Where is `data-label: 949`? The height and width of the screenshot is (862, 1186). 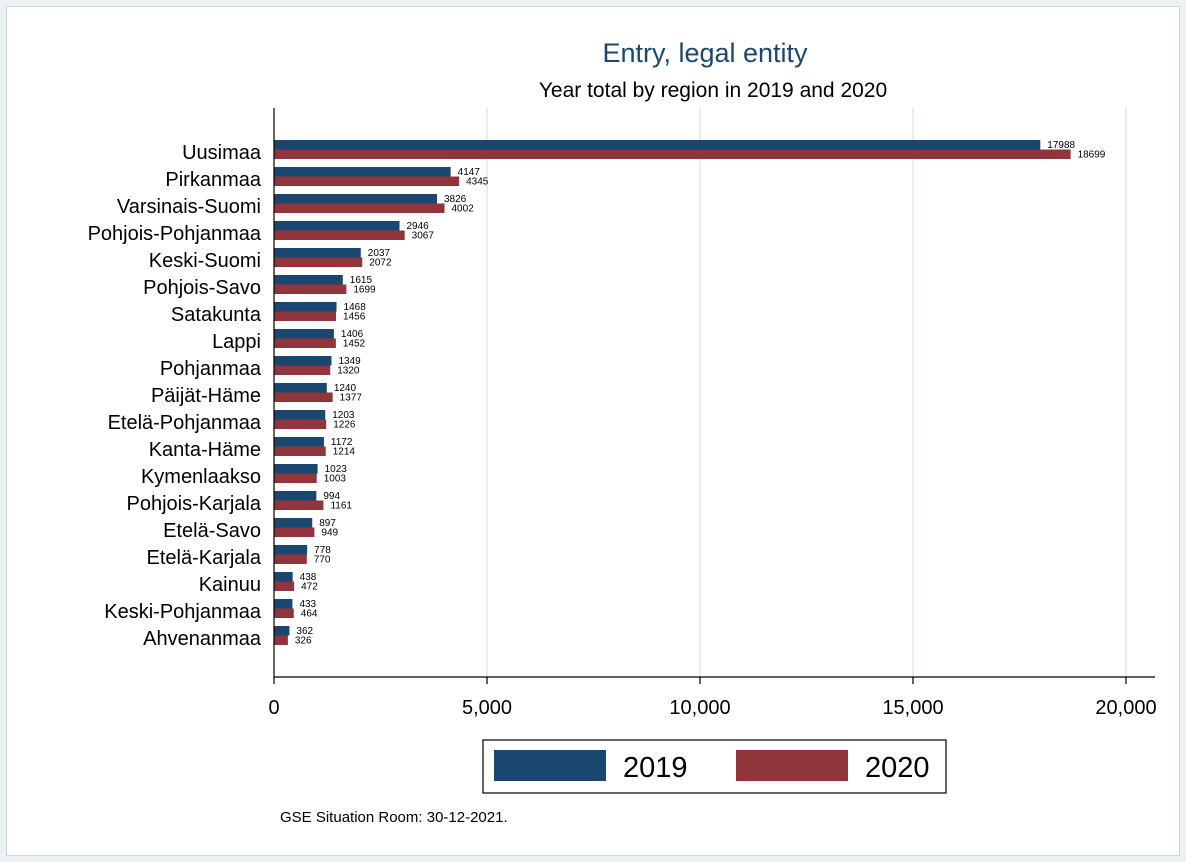 data-label: 949 is located at coordinates (329, 533).